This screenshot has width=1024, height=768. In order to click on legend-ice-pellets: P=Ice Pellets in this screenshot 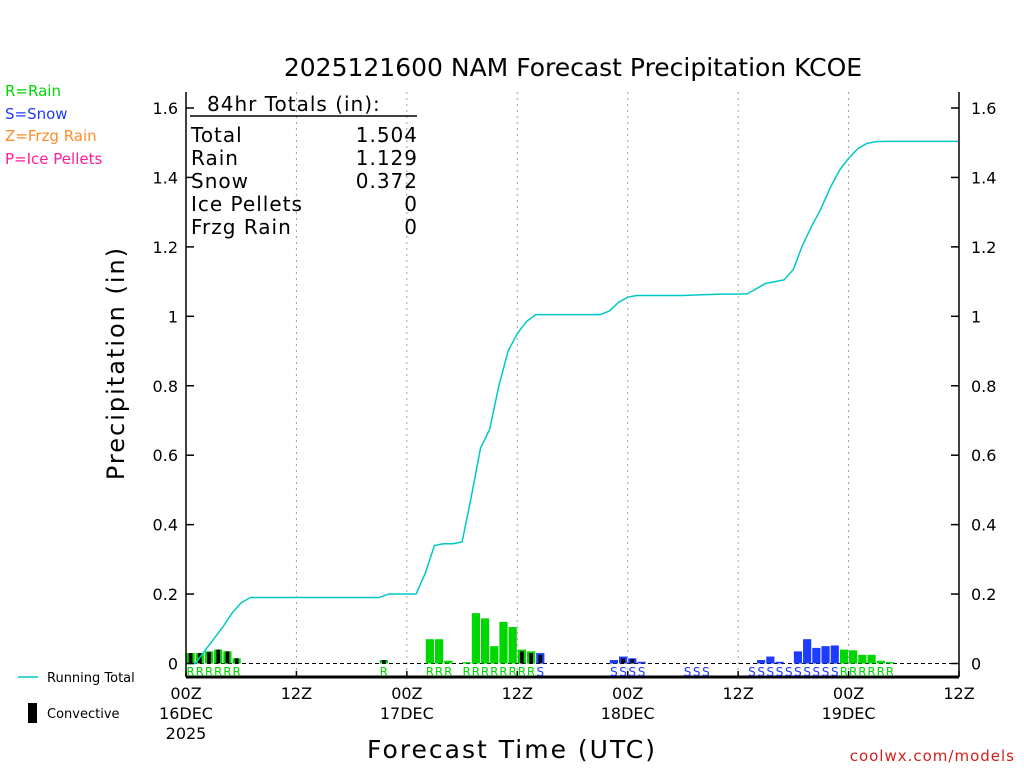, I will do `click(53, 159)`.